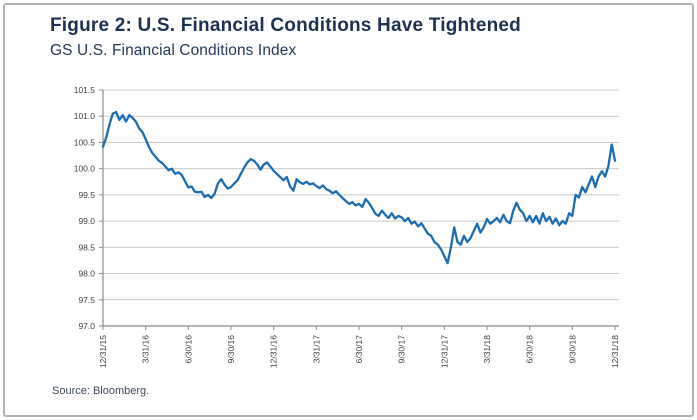 This screenshot has width=697, height=420. Describe the element at coordinates (86, 221) in the screenshot. I see `svg-text: 99.0` at that location.